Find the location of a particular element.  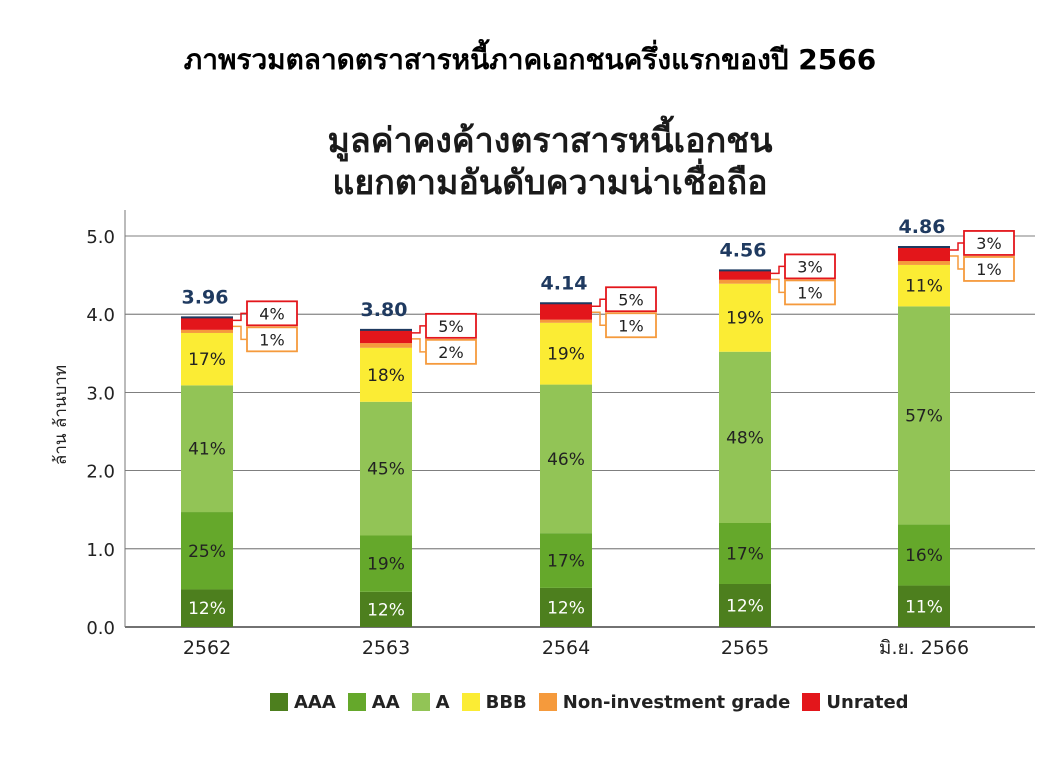

legend-item: BBB is located at coordinates (494, 702).